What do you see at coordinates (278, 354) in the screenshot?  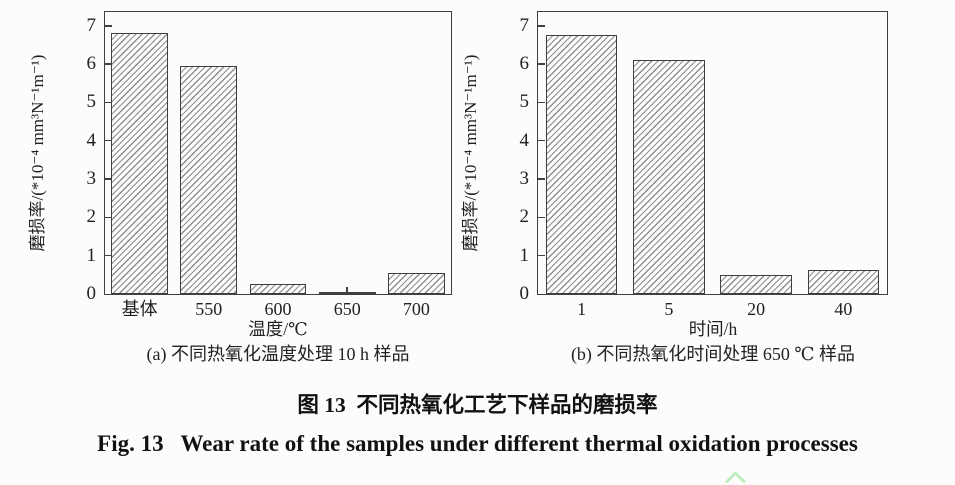 I see `panel-caption-a: (a) 不同热氧化温度处理 10 h 样品` at bounding box center [278, 354].